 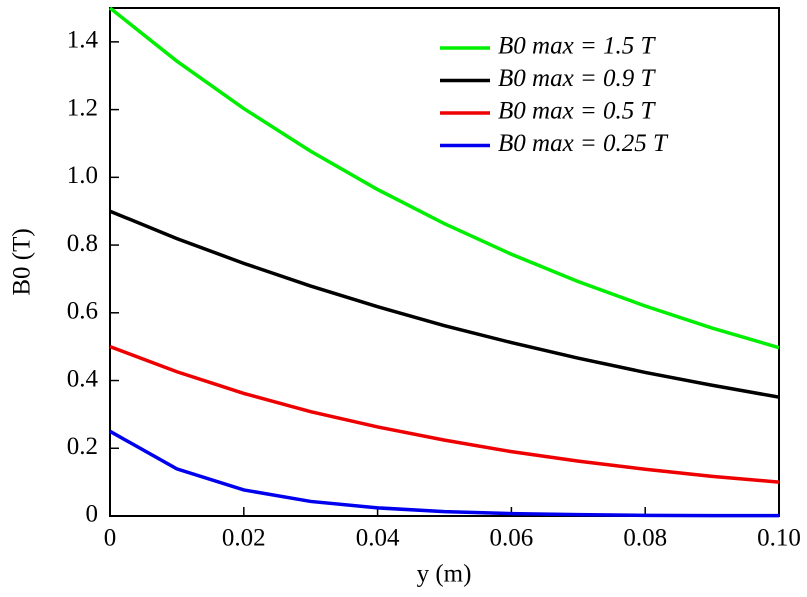 I want to click on y-axis-label: B0 (T), so click(x=22, y=261).